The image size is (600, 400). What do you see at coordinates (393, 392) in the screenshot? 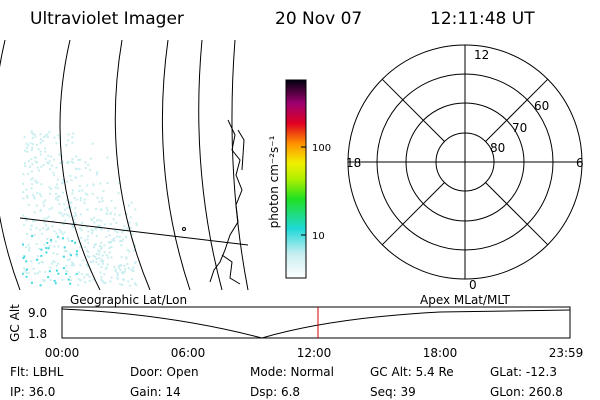
I see `info-field: Seq: 39` at bounding box center [393, 392].